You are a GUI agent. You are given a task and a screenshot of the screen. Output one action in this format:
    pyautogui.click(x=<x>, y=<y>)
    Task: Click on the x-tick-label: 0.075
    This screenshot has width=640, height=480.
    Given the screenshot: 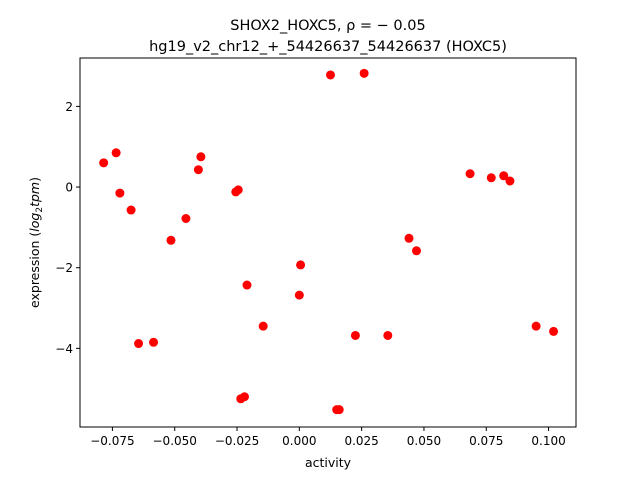 What is the action you would take?
    pyautogui.click(x=486, y=441)
    